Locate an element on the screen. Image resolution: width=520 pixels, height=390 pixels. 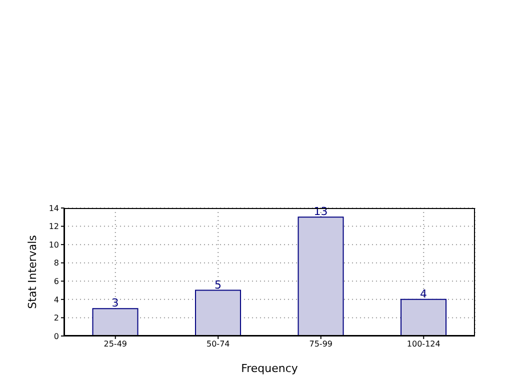
y-tick-label: 10 is located at coordinates (53, 245).